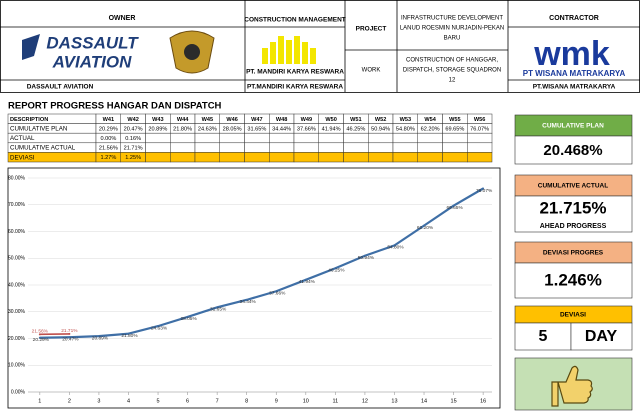 The height and width of the screenshot is (418, 640). What do you see at coordinates (406, 120) in the screenshot?
I see `column-header: W53` at bounding box center [406, 120].